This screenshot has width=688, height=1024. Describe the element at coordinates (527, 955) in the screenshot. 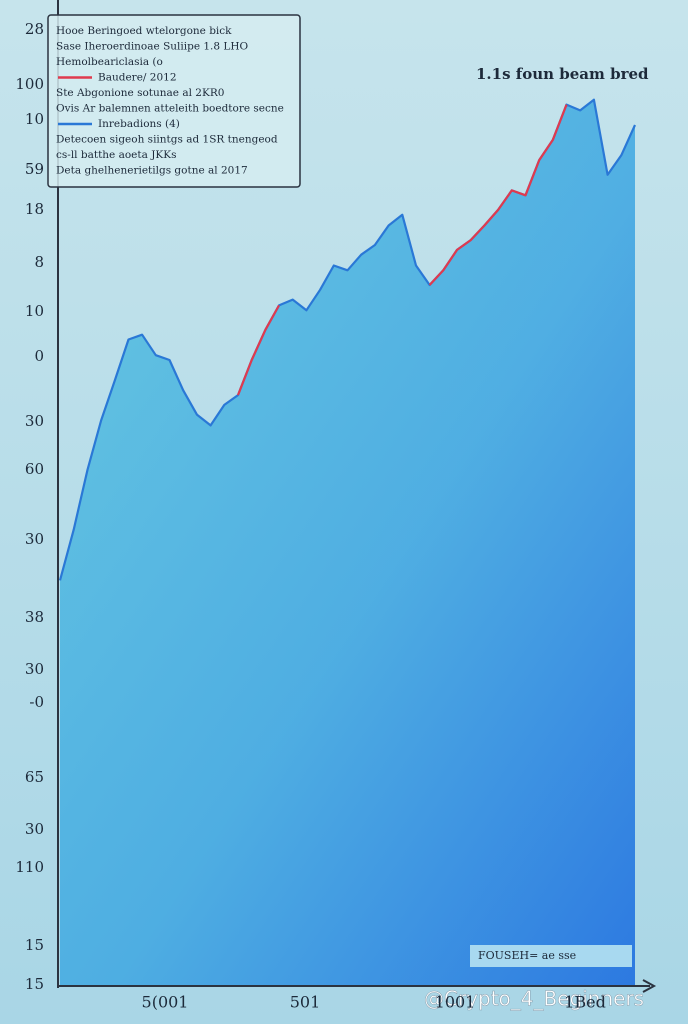

I see `inset-label: FOUSEH= ae sse` at that location.